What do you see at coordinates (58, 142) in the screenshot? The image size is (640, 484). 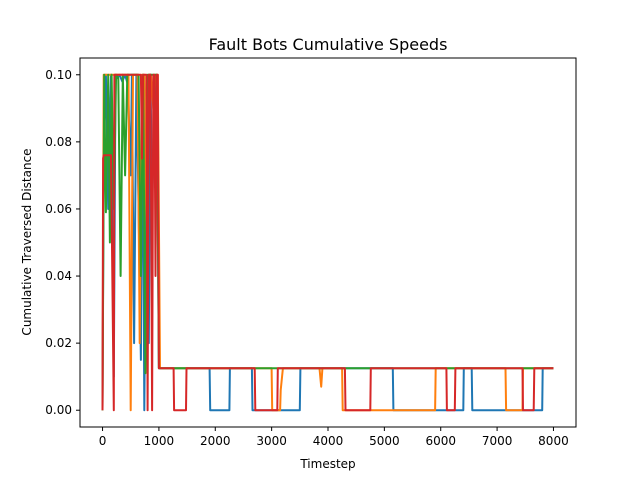 I see `y-tick-label: 0.08` at bounding box center [58, 142].